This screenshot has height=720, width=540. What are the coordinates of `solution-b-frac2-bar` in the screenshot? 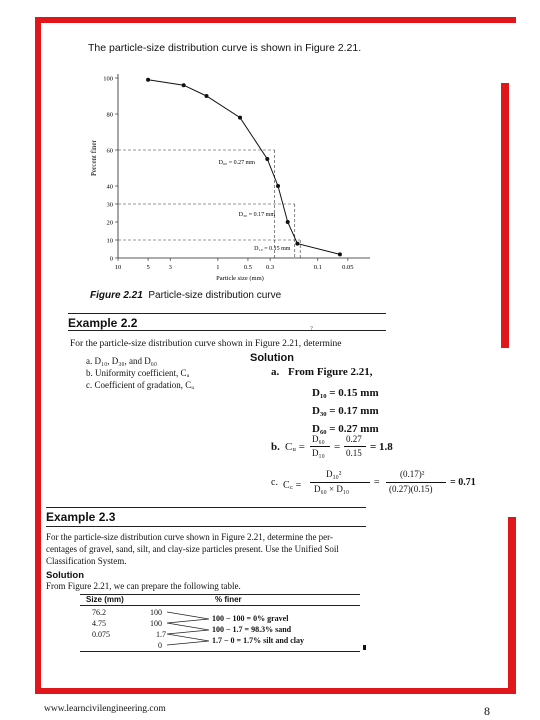 It's located at (355, 446).